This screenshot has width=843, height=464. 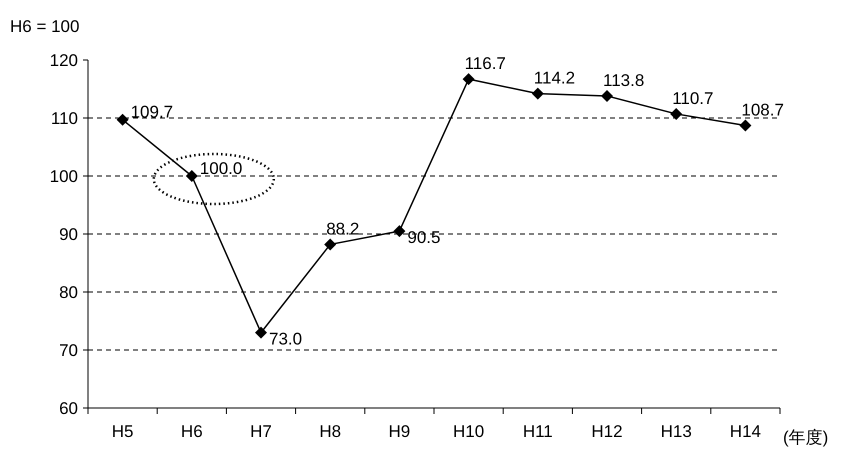 What do you see at coordinates (68, 292) in the screenshot?
I see `y-tick-label: 80` at bounding box center [68, 292].